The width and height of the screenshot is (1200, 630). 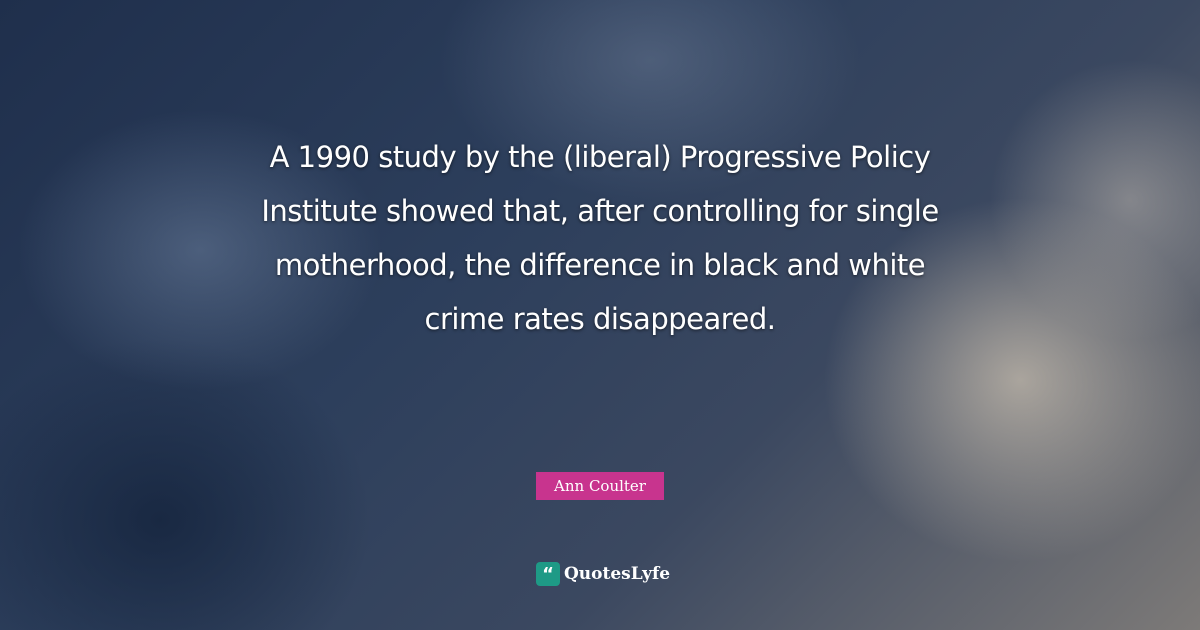 What do you see at coordinates (600, 486) in the screenshot?
I see `author-badge: Ann Coulter` at bounding box center [600, 486].